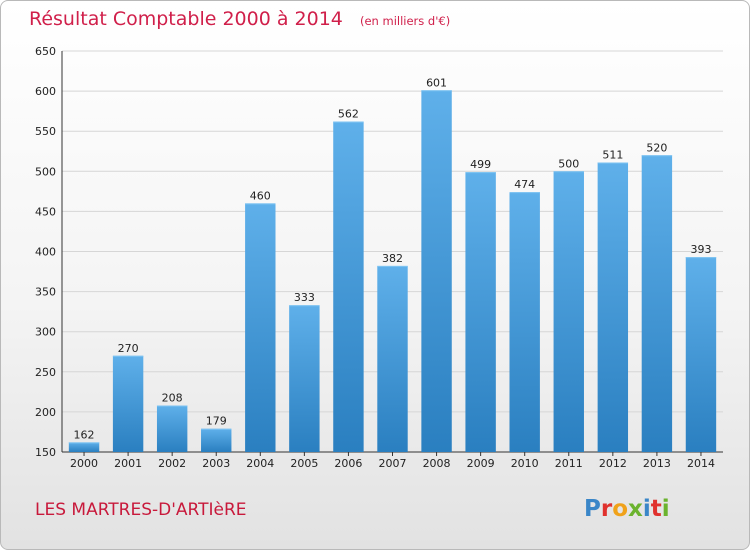 Image resolution: width=750 pixels, height=550 pixels. What do you see at coordinates (568, 163) in the screenshot?
I see `value-label: 500` at bounding box center [568, 163].